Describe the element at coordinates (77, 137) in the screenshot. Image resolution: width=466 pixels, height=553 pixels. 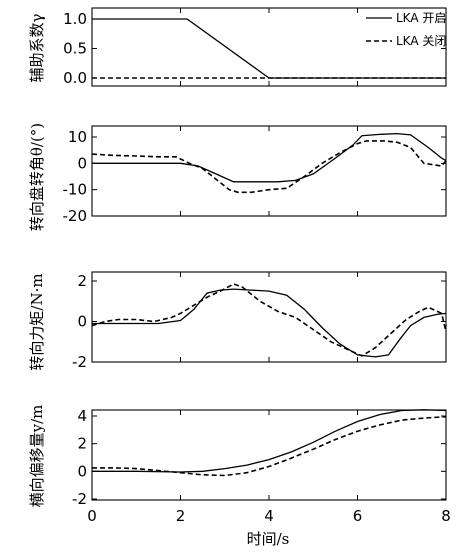
I see `y-tick-label: 10` at that location.